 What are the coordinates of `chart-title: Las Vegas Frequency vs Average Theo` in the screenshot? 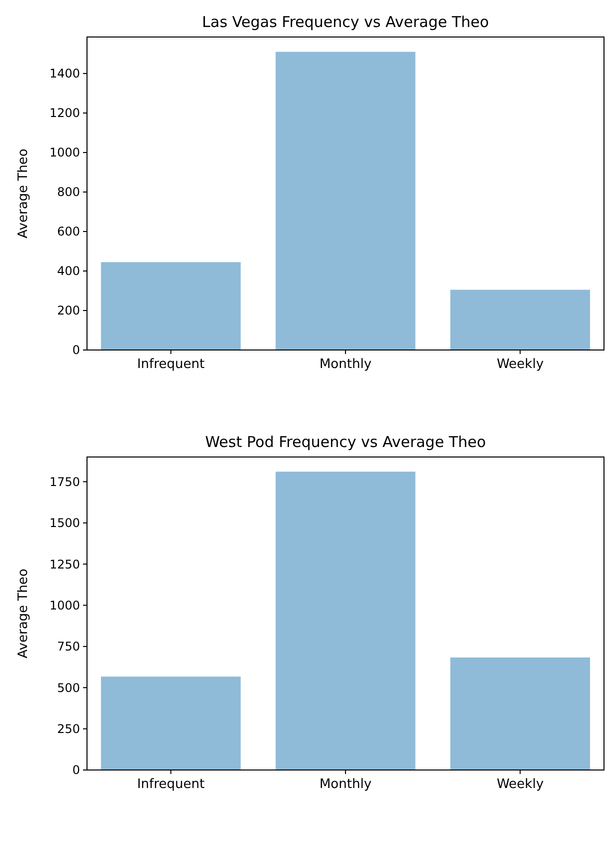 It's located at (345, 22).